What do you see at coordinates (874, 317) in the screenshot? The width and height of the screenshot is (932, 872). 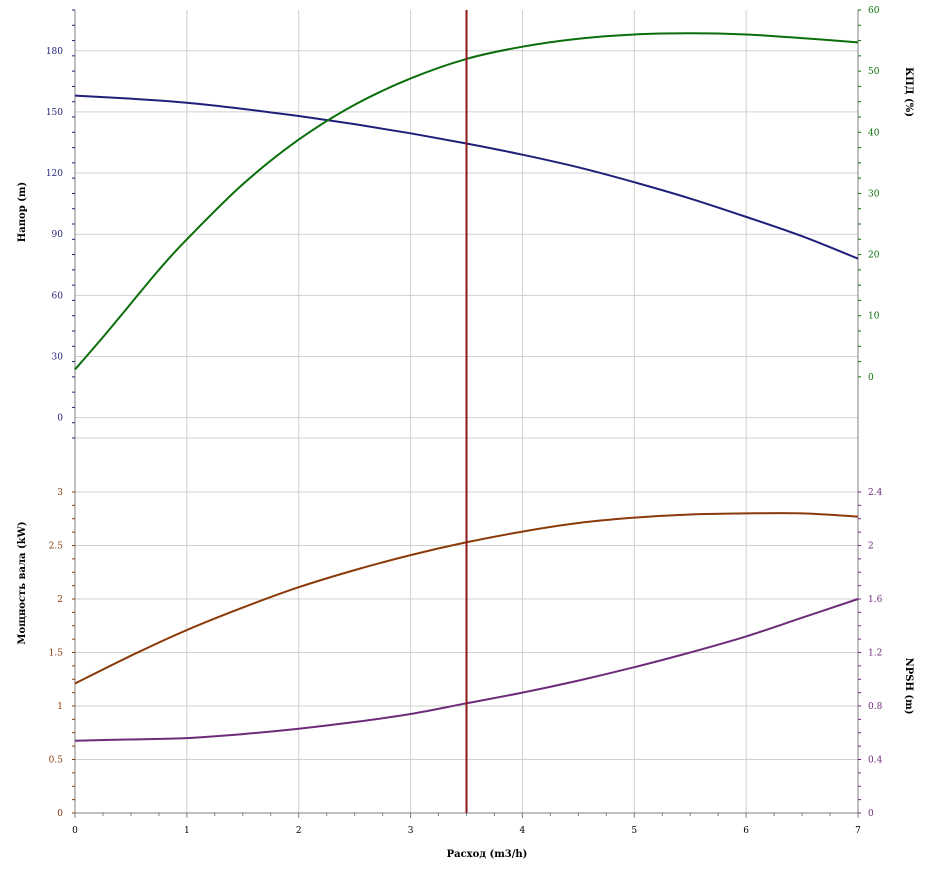 I see `efficiency-tick-label: 10` at bounding box center [874, 317].